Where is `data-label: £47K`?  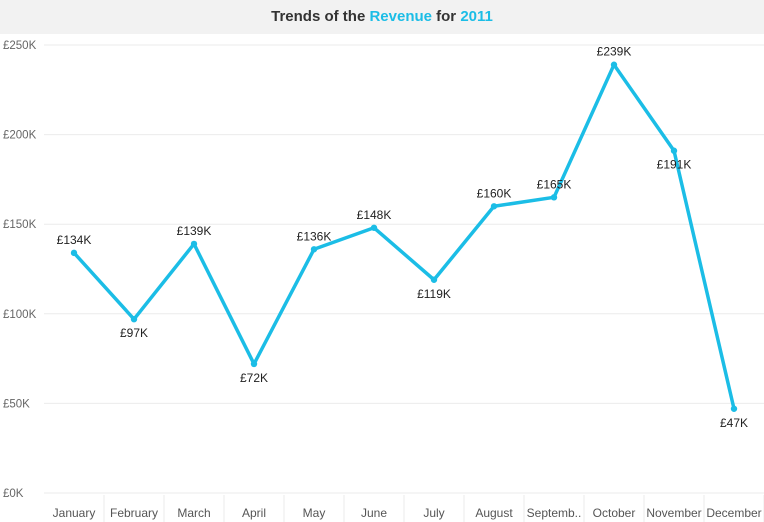 data-label: £47K is located at coordinates (734, 423).